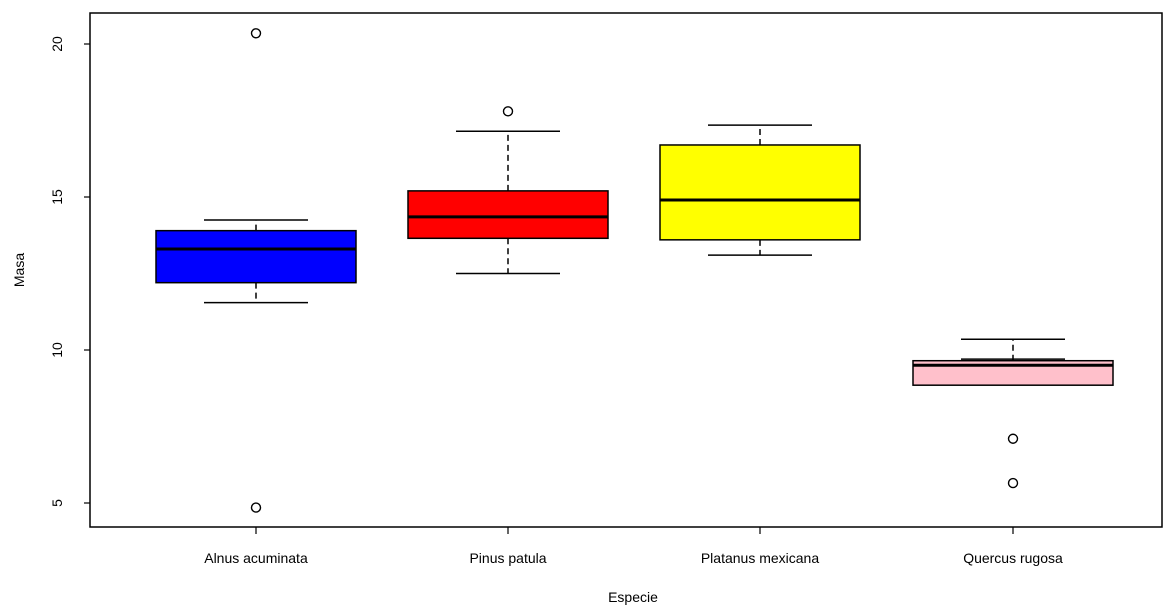  I want to click on x-tick-label-3: Quercus rugosa, so click(1013, 558).